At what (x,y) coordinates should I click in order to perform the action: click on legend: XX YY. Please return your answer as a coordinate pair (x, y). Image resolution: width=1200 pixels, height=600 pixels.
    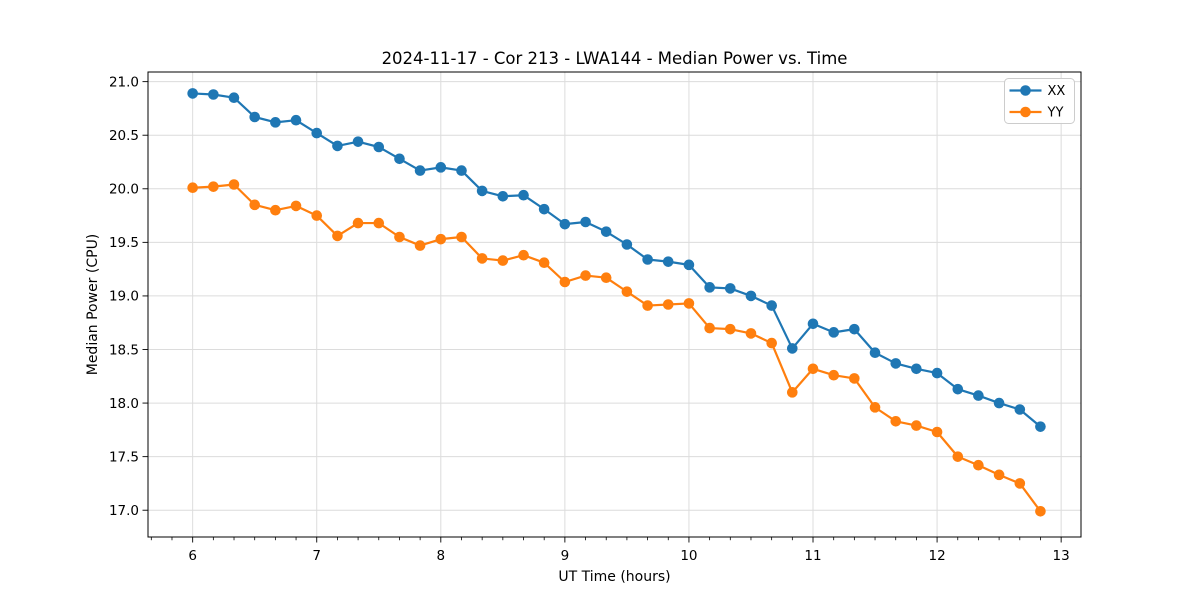
    Looking at the image, I should click on (1039, 101).